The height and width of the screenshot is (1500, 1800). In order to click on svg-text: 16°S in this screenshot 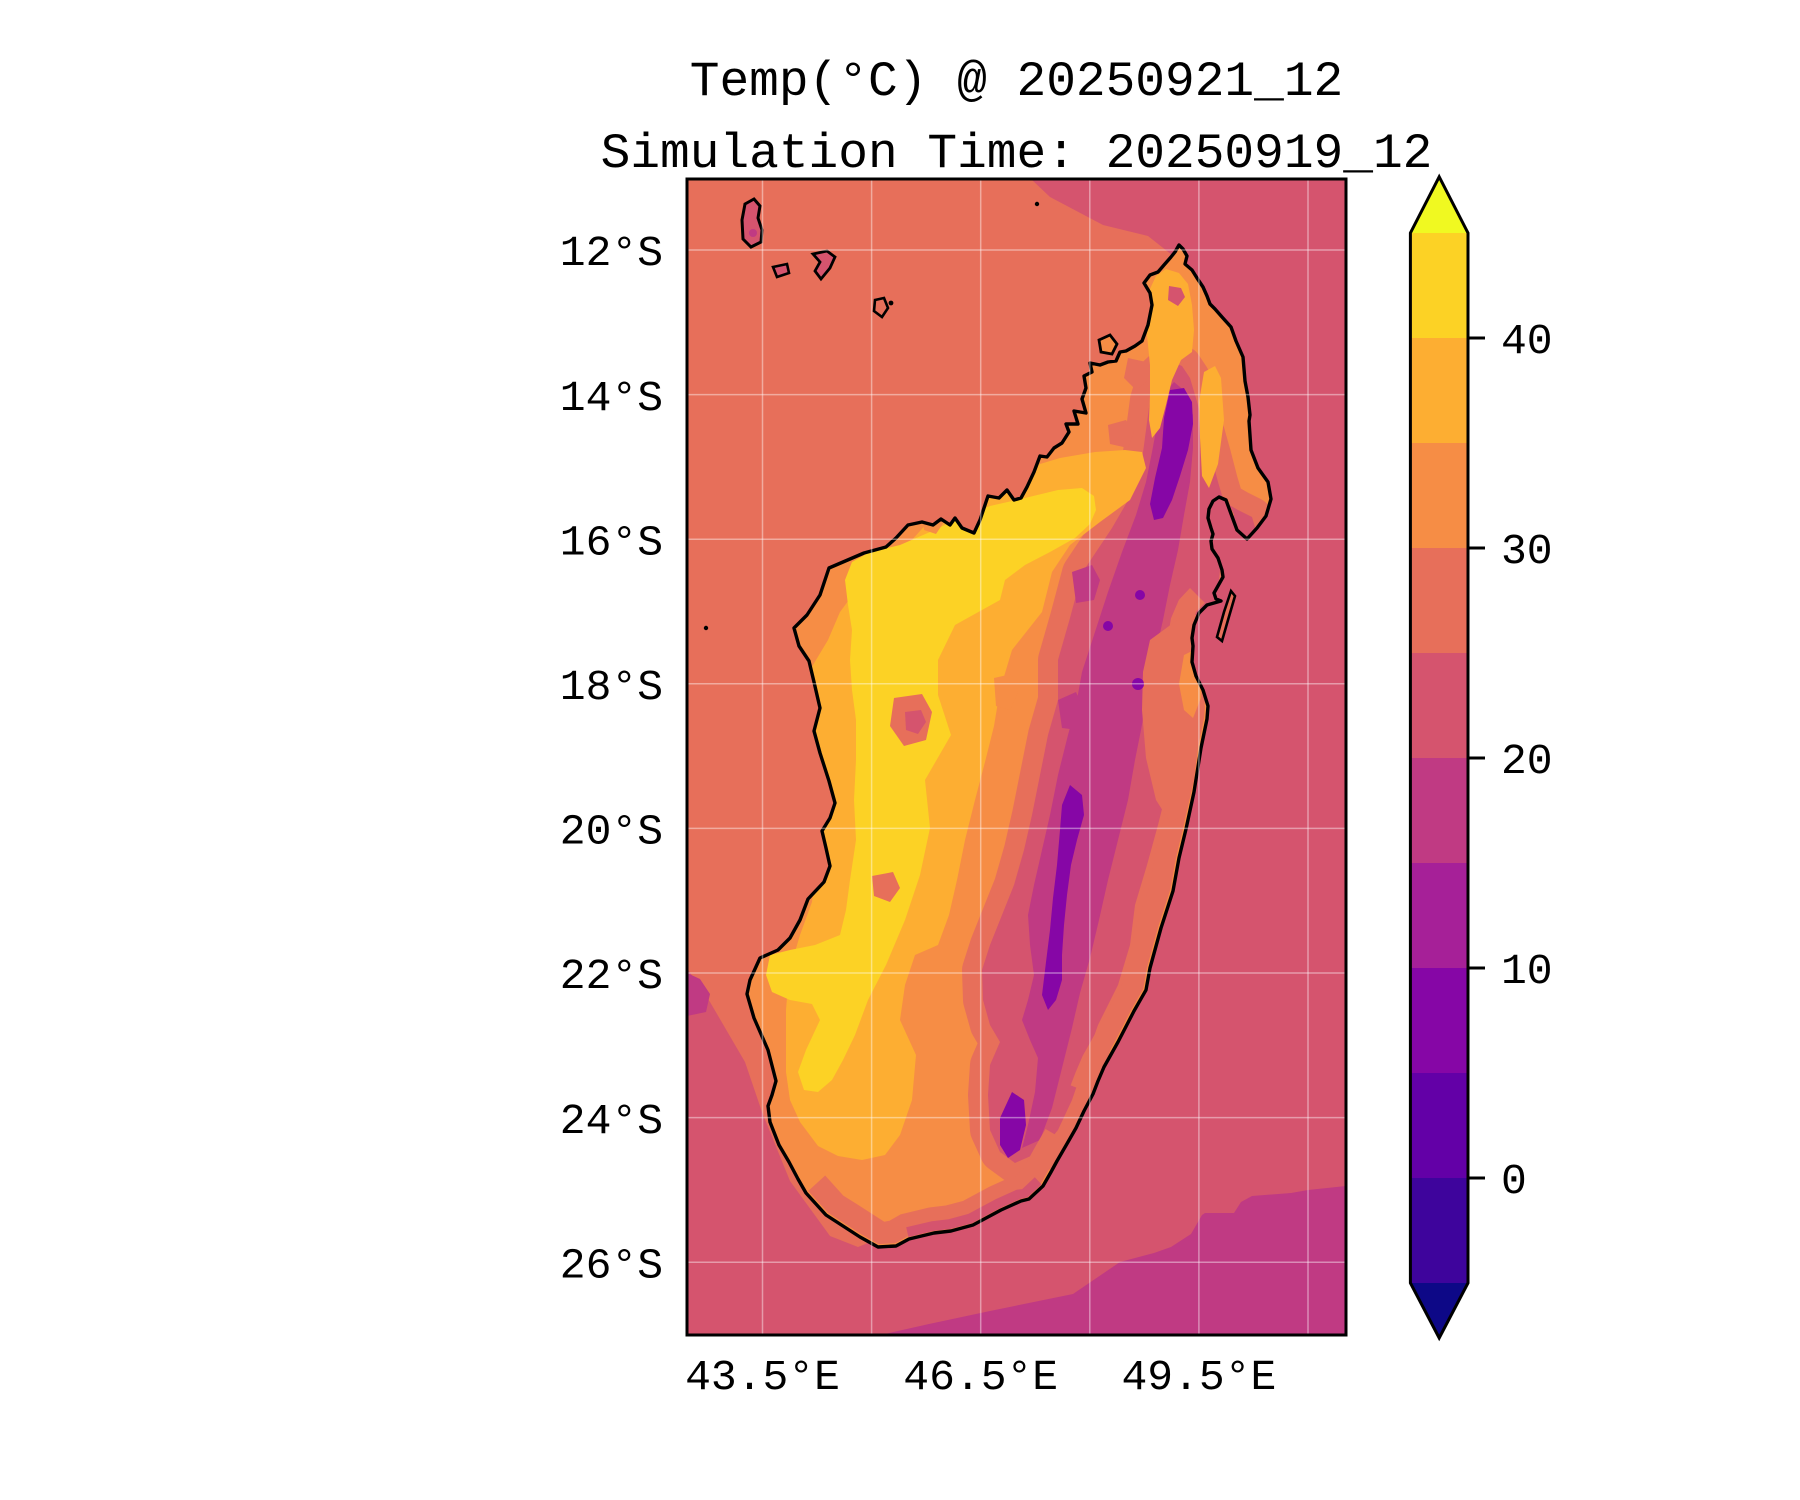, I will do `click(611, 542)`.